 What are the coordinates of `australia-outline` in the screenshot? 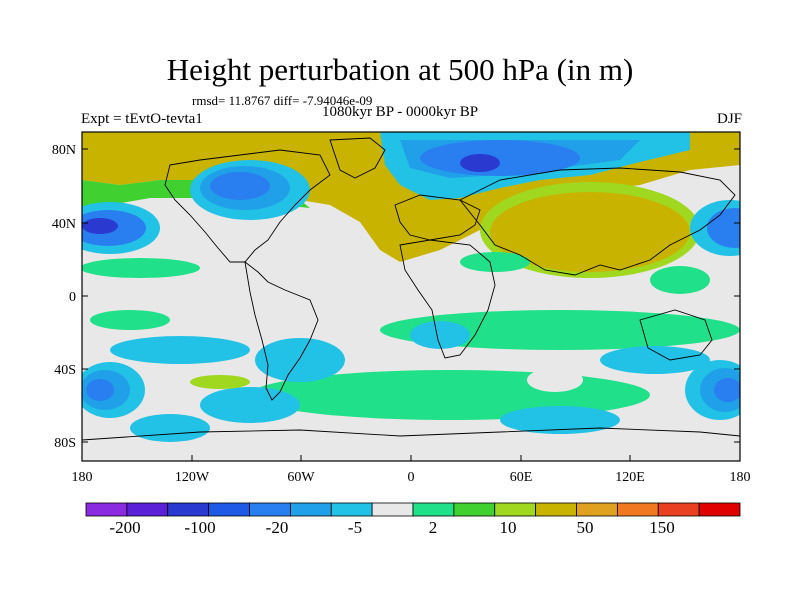 It's located at (676, 335).